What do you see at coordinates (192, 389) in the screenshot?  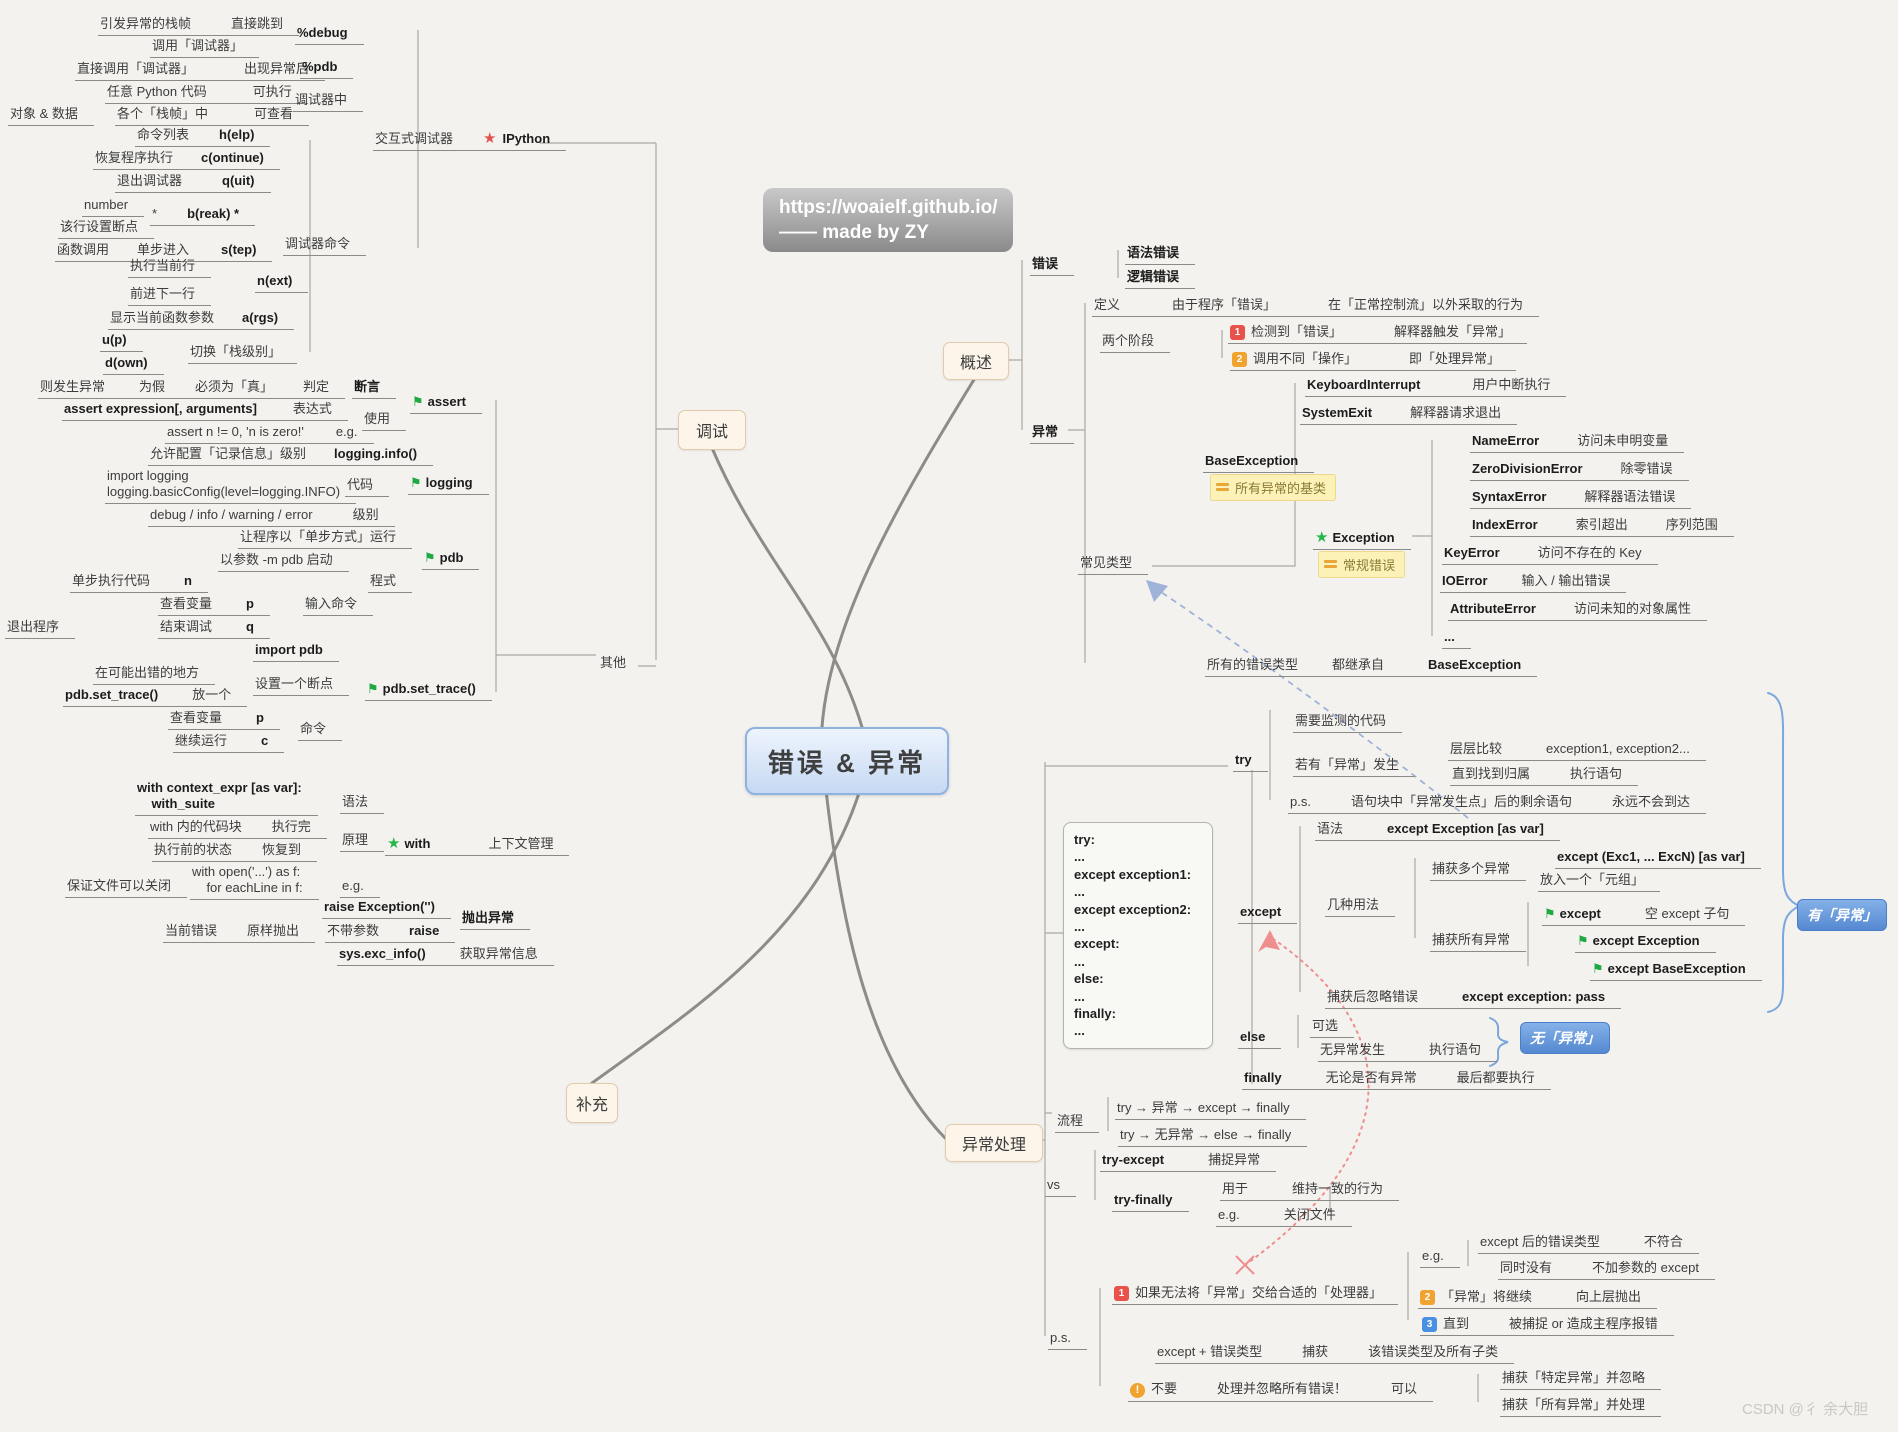 I see `map-node: 则发生异常 为假 必须为「真」 判定` at bounding box center [192, 389].